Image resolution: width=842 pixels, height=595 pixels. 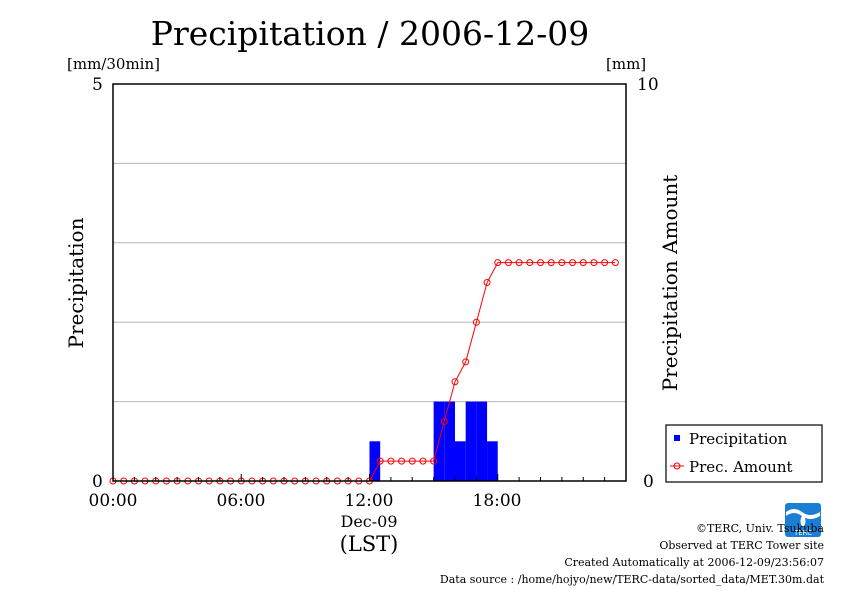 What do you see at coordinates (677, 438) in the screenshot?
I see `legend-precipitation-swatch` at bounding box center [677, 438].